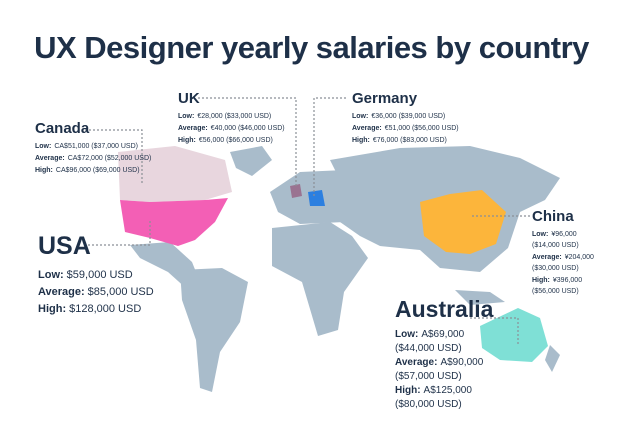  What do you see at coordinates (552, 358) in the screenshot?
I see `new-zealand` at bounding box center [552, 358].